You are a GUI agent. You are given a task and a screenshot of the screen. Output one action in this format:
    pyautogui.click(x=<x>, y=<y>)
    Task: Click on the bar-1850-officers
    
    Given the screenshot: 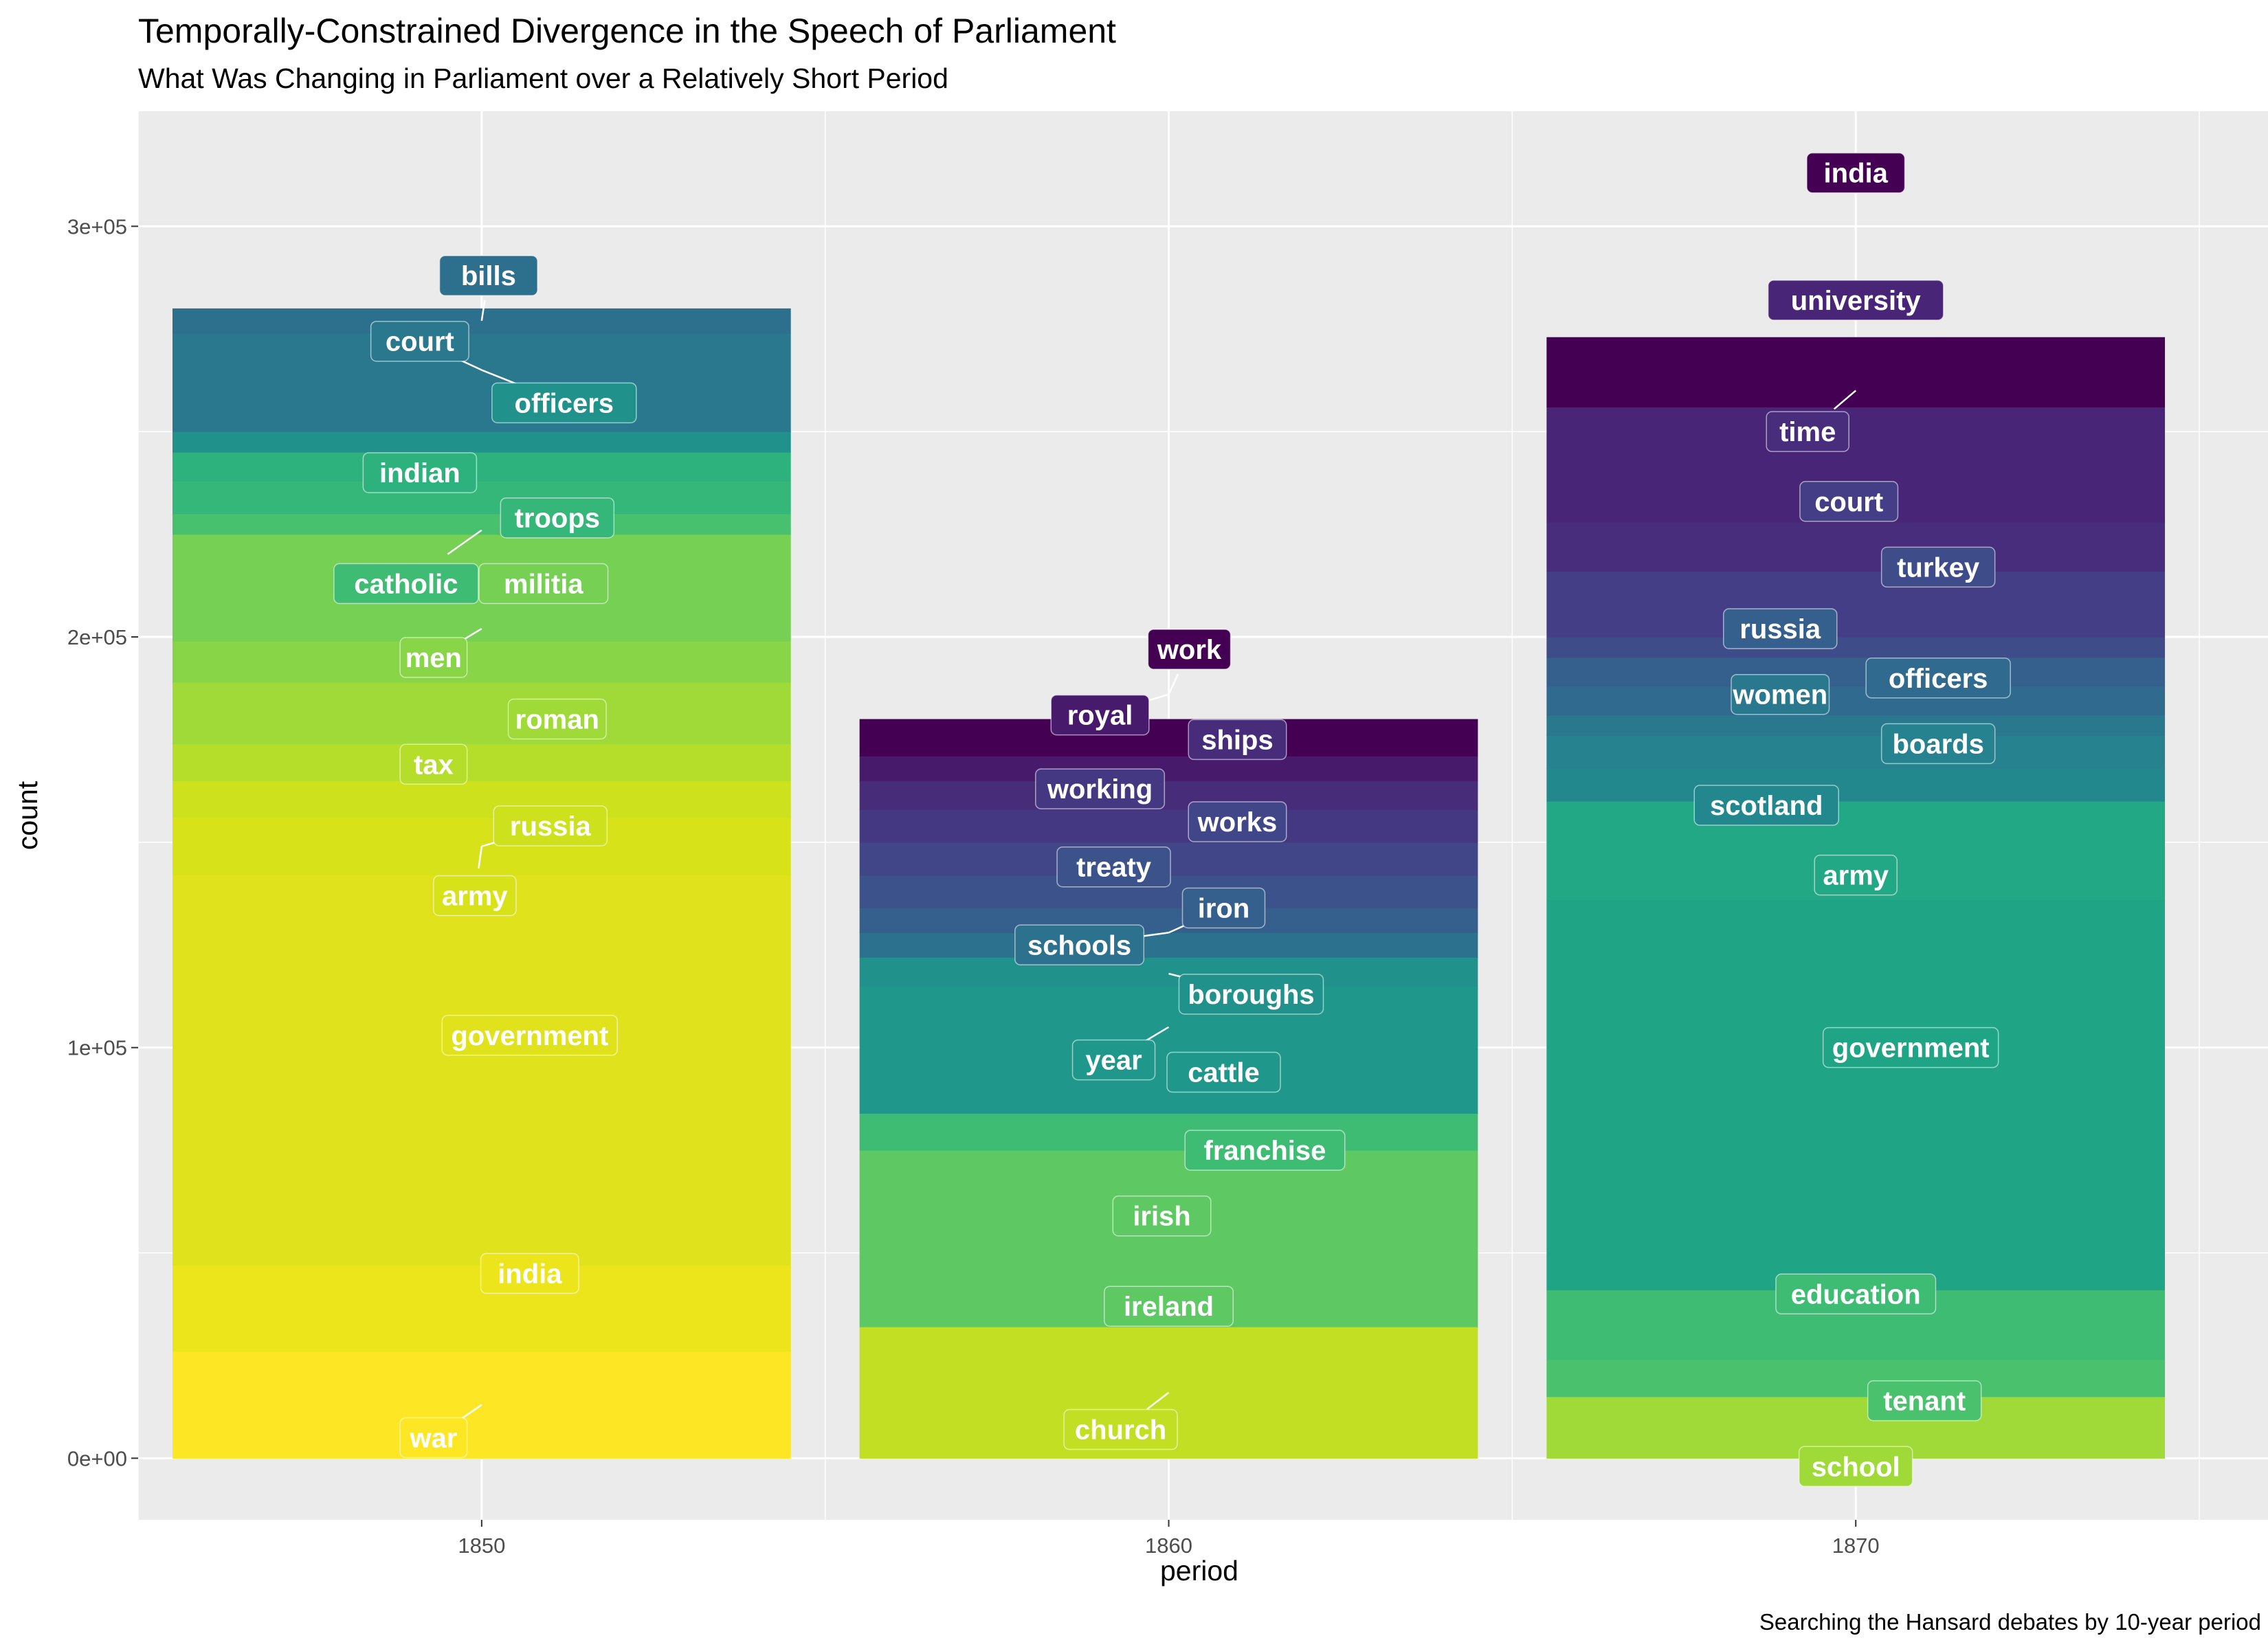 What is the action you would take?
    pyautogui.click(x=482, y=442)
    